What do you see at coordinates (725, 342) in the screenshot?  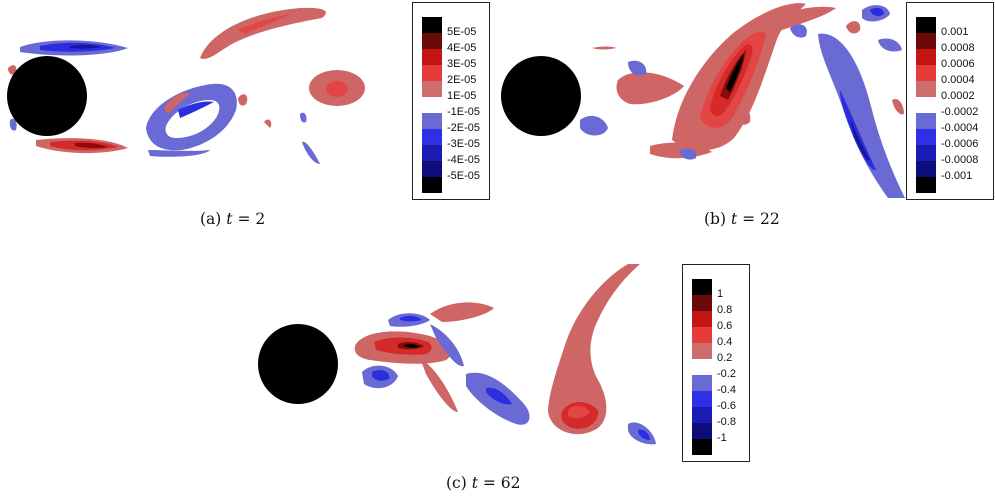 I see `legend-label: 0.4` at bounding box center [725, 342].